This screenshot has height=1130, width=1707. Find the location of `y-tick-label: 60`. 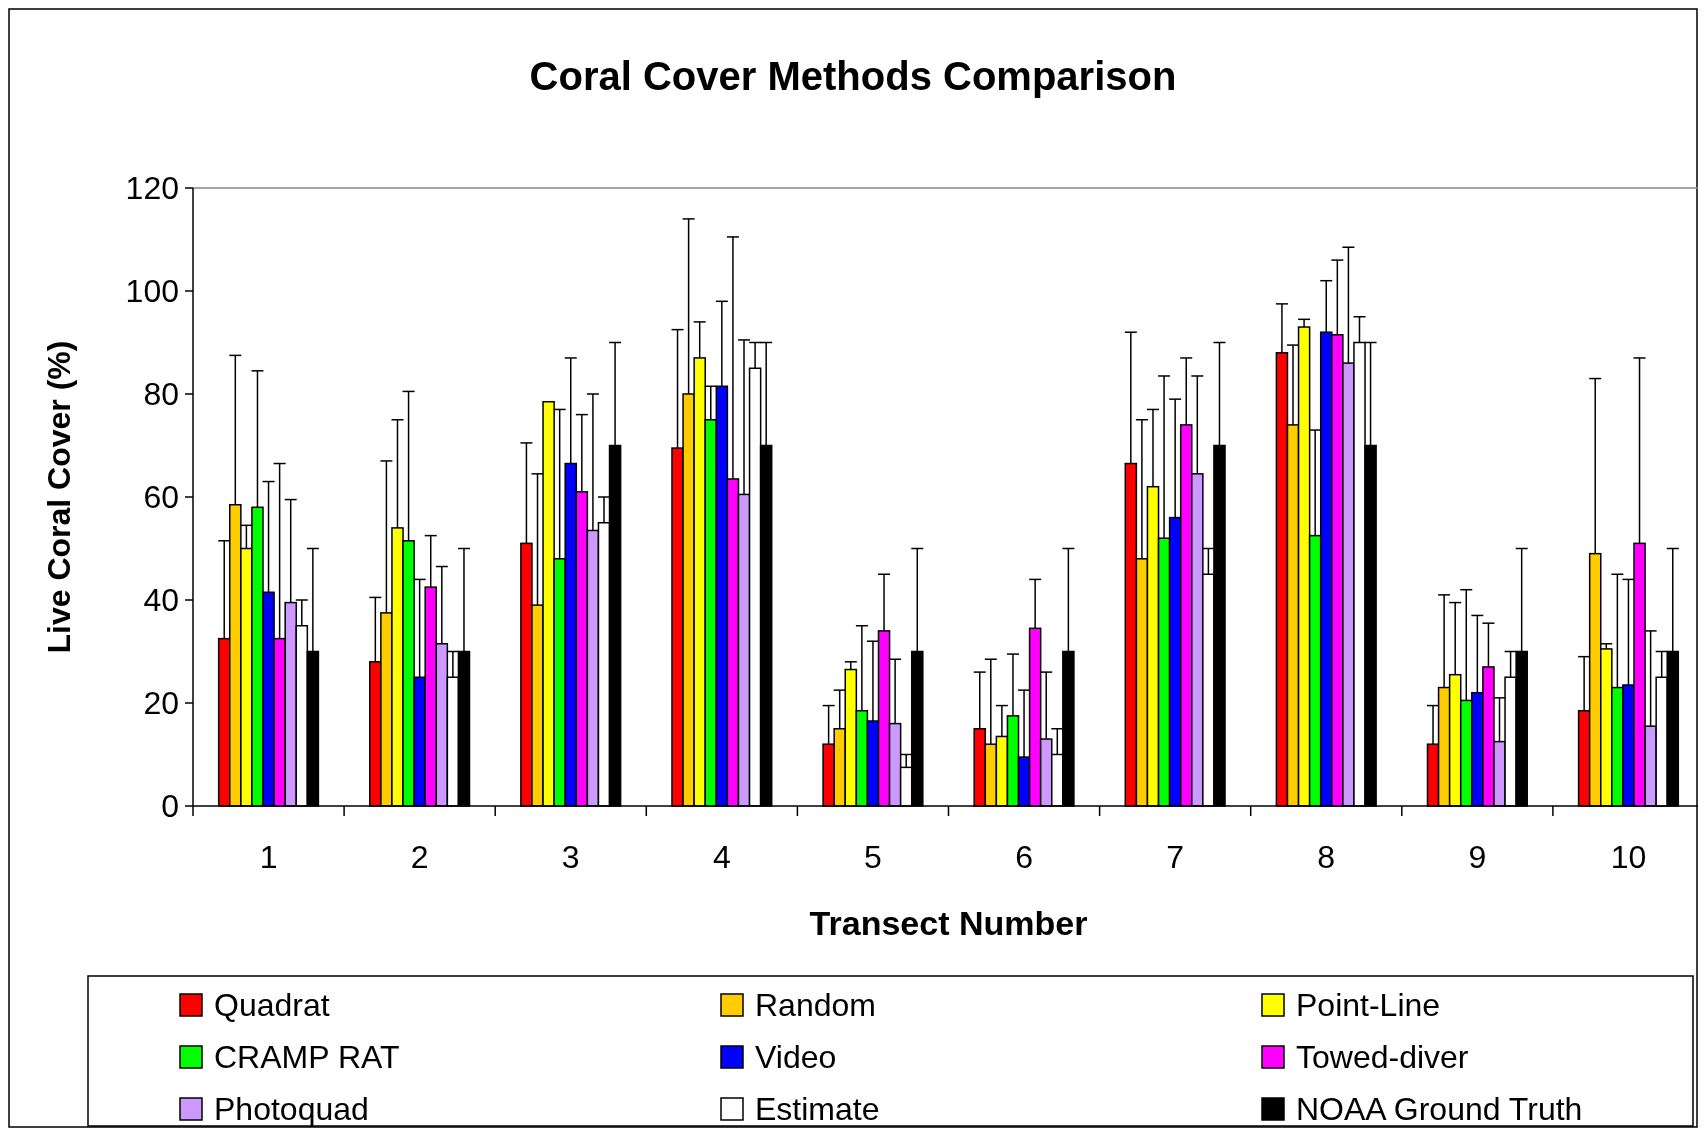

y-tick-label: 60 is located at coordinates (161, 497).